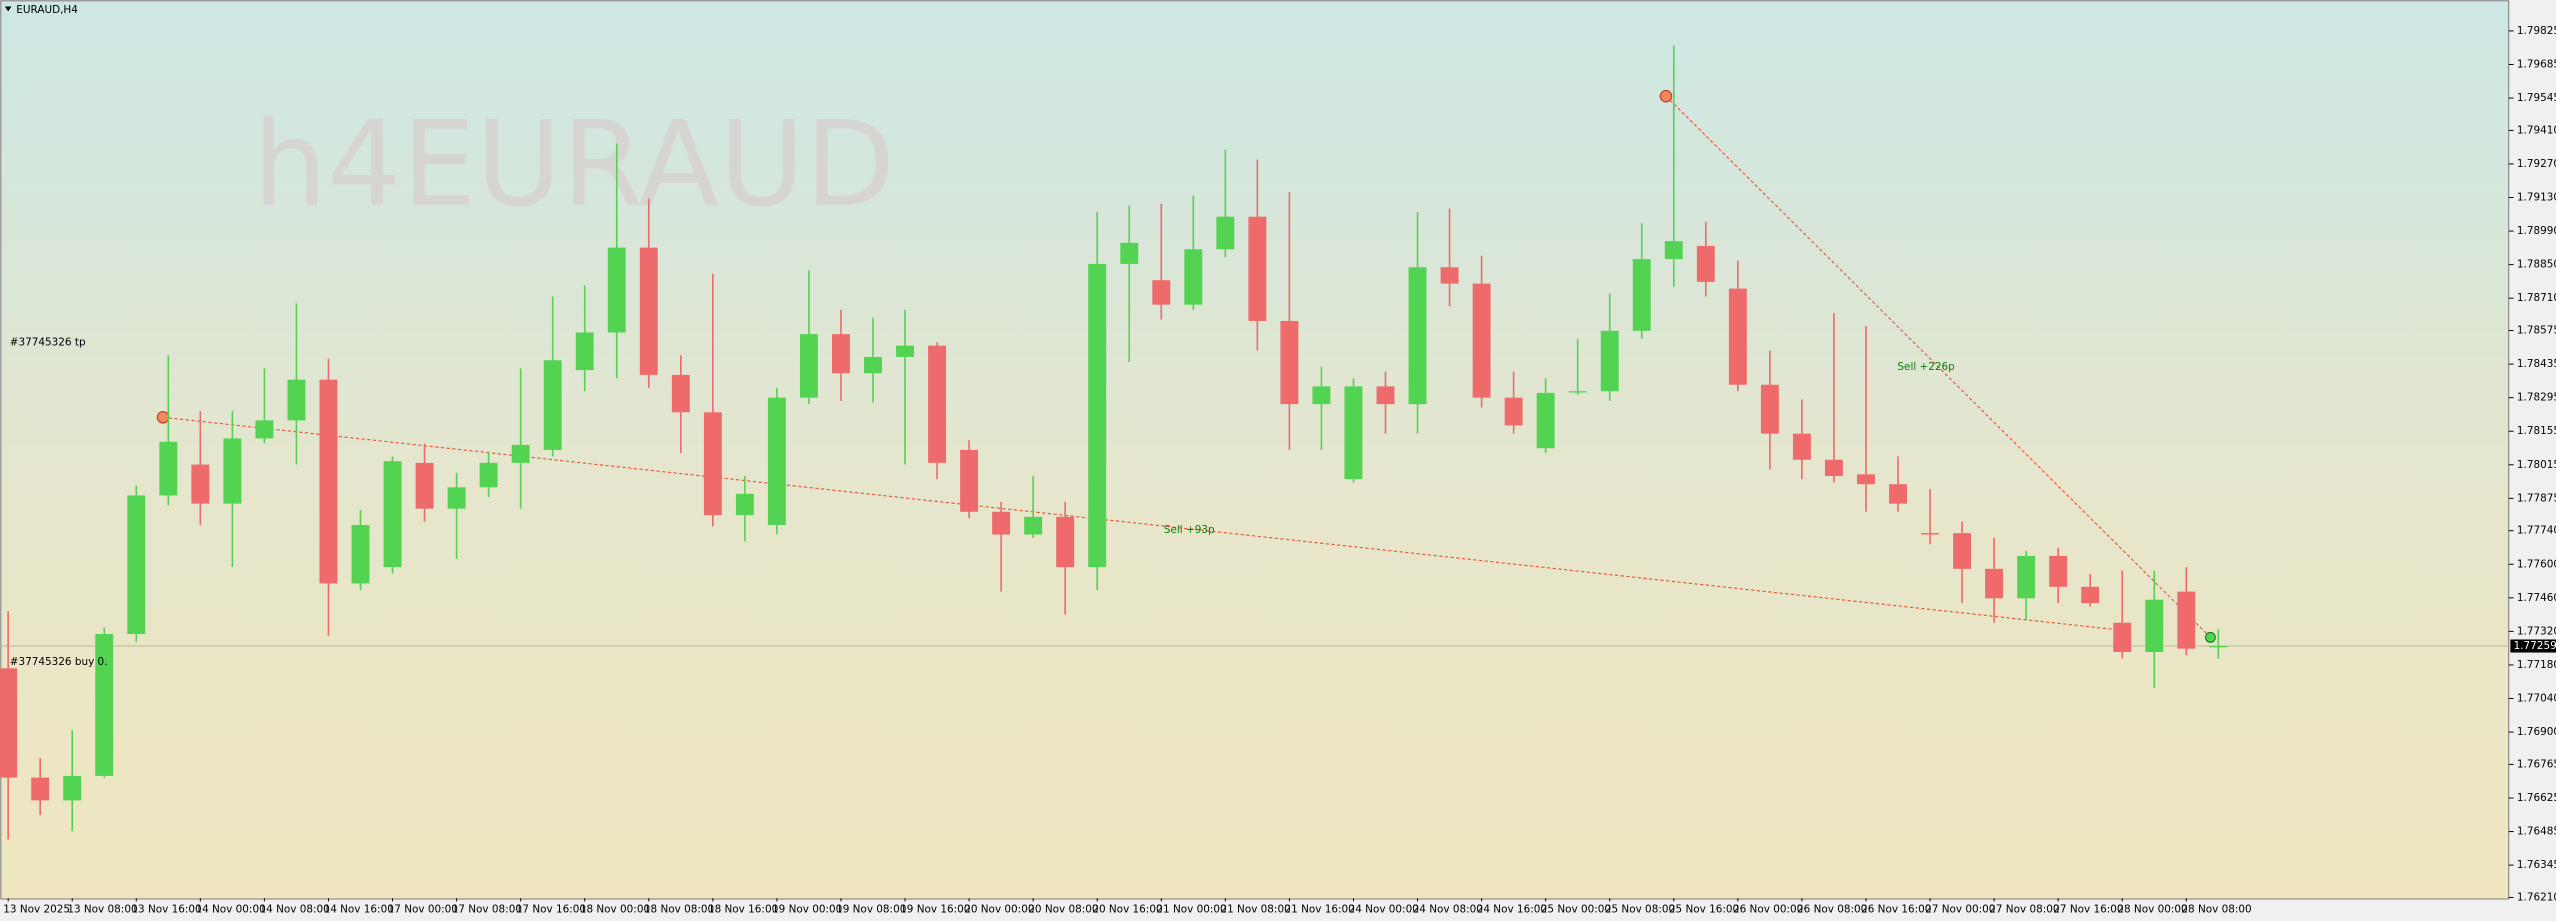 The width and height of the screenshot is (2556, 921). Describe the element at coordinates (1640, 910) in the screenshot. I see `x-tick-label: 25 Nov 08:00` at that location.